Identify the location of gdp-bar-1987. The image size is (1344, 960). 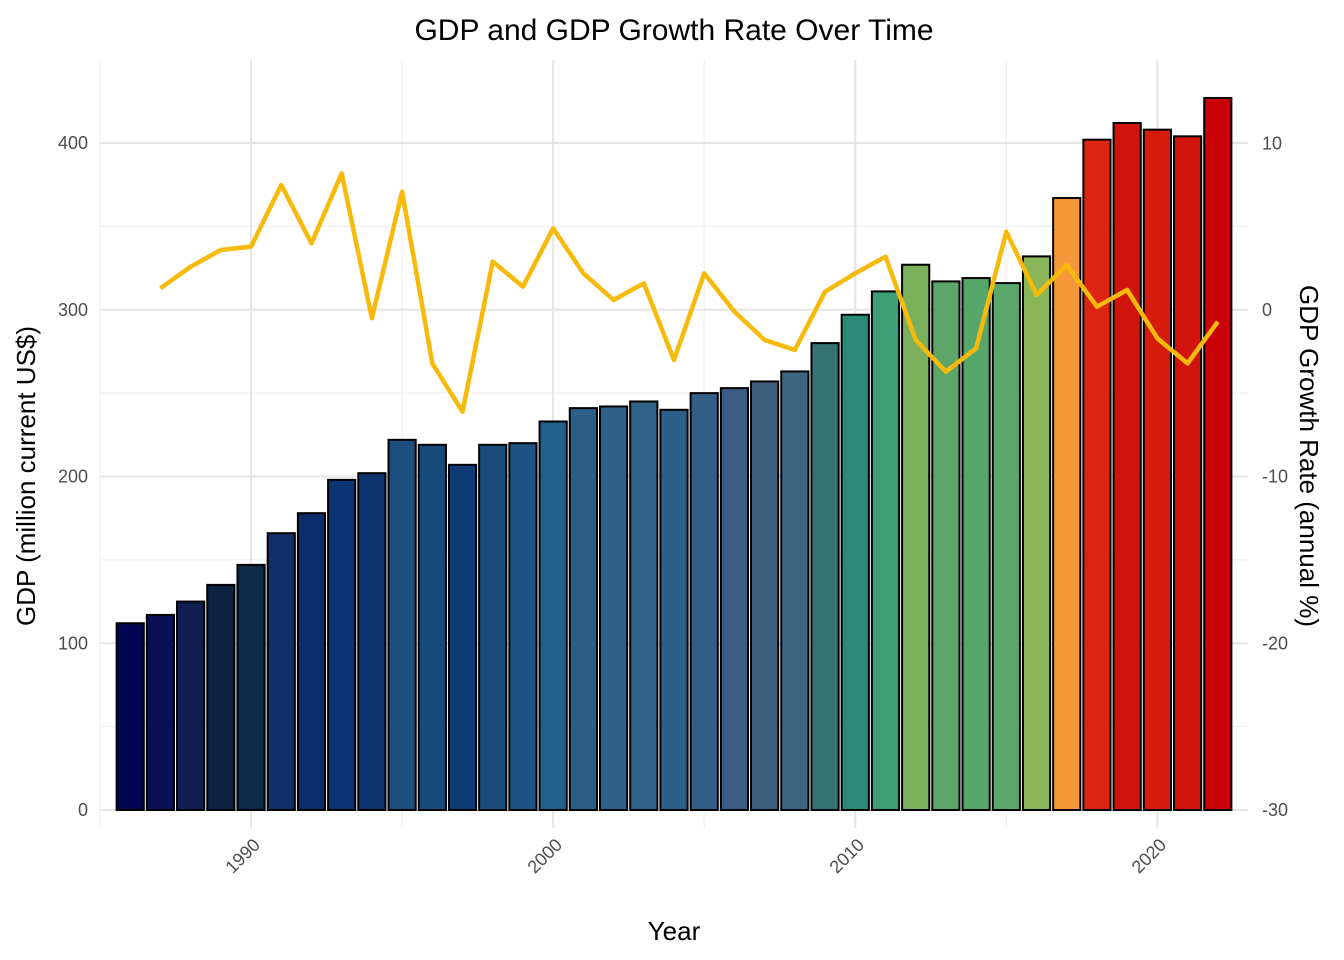
(160, 712).